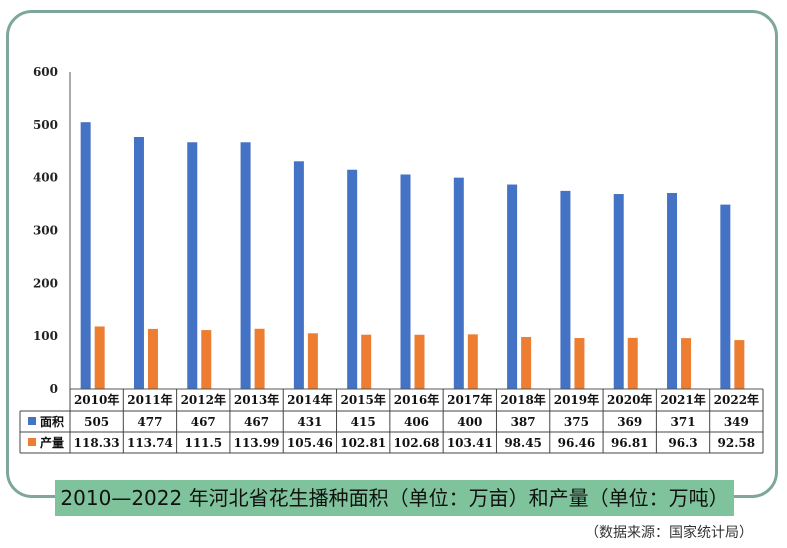 This screenshot has height=548, width=787. I want to click on x-tick-label: 2022年, so click(736, 399).